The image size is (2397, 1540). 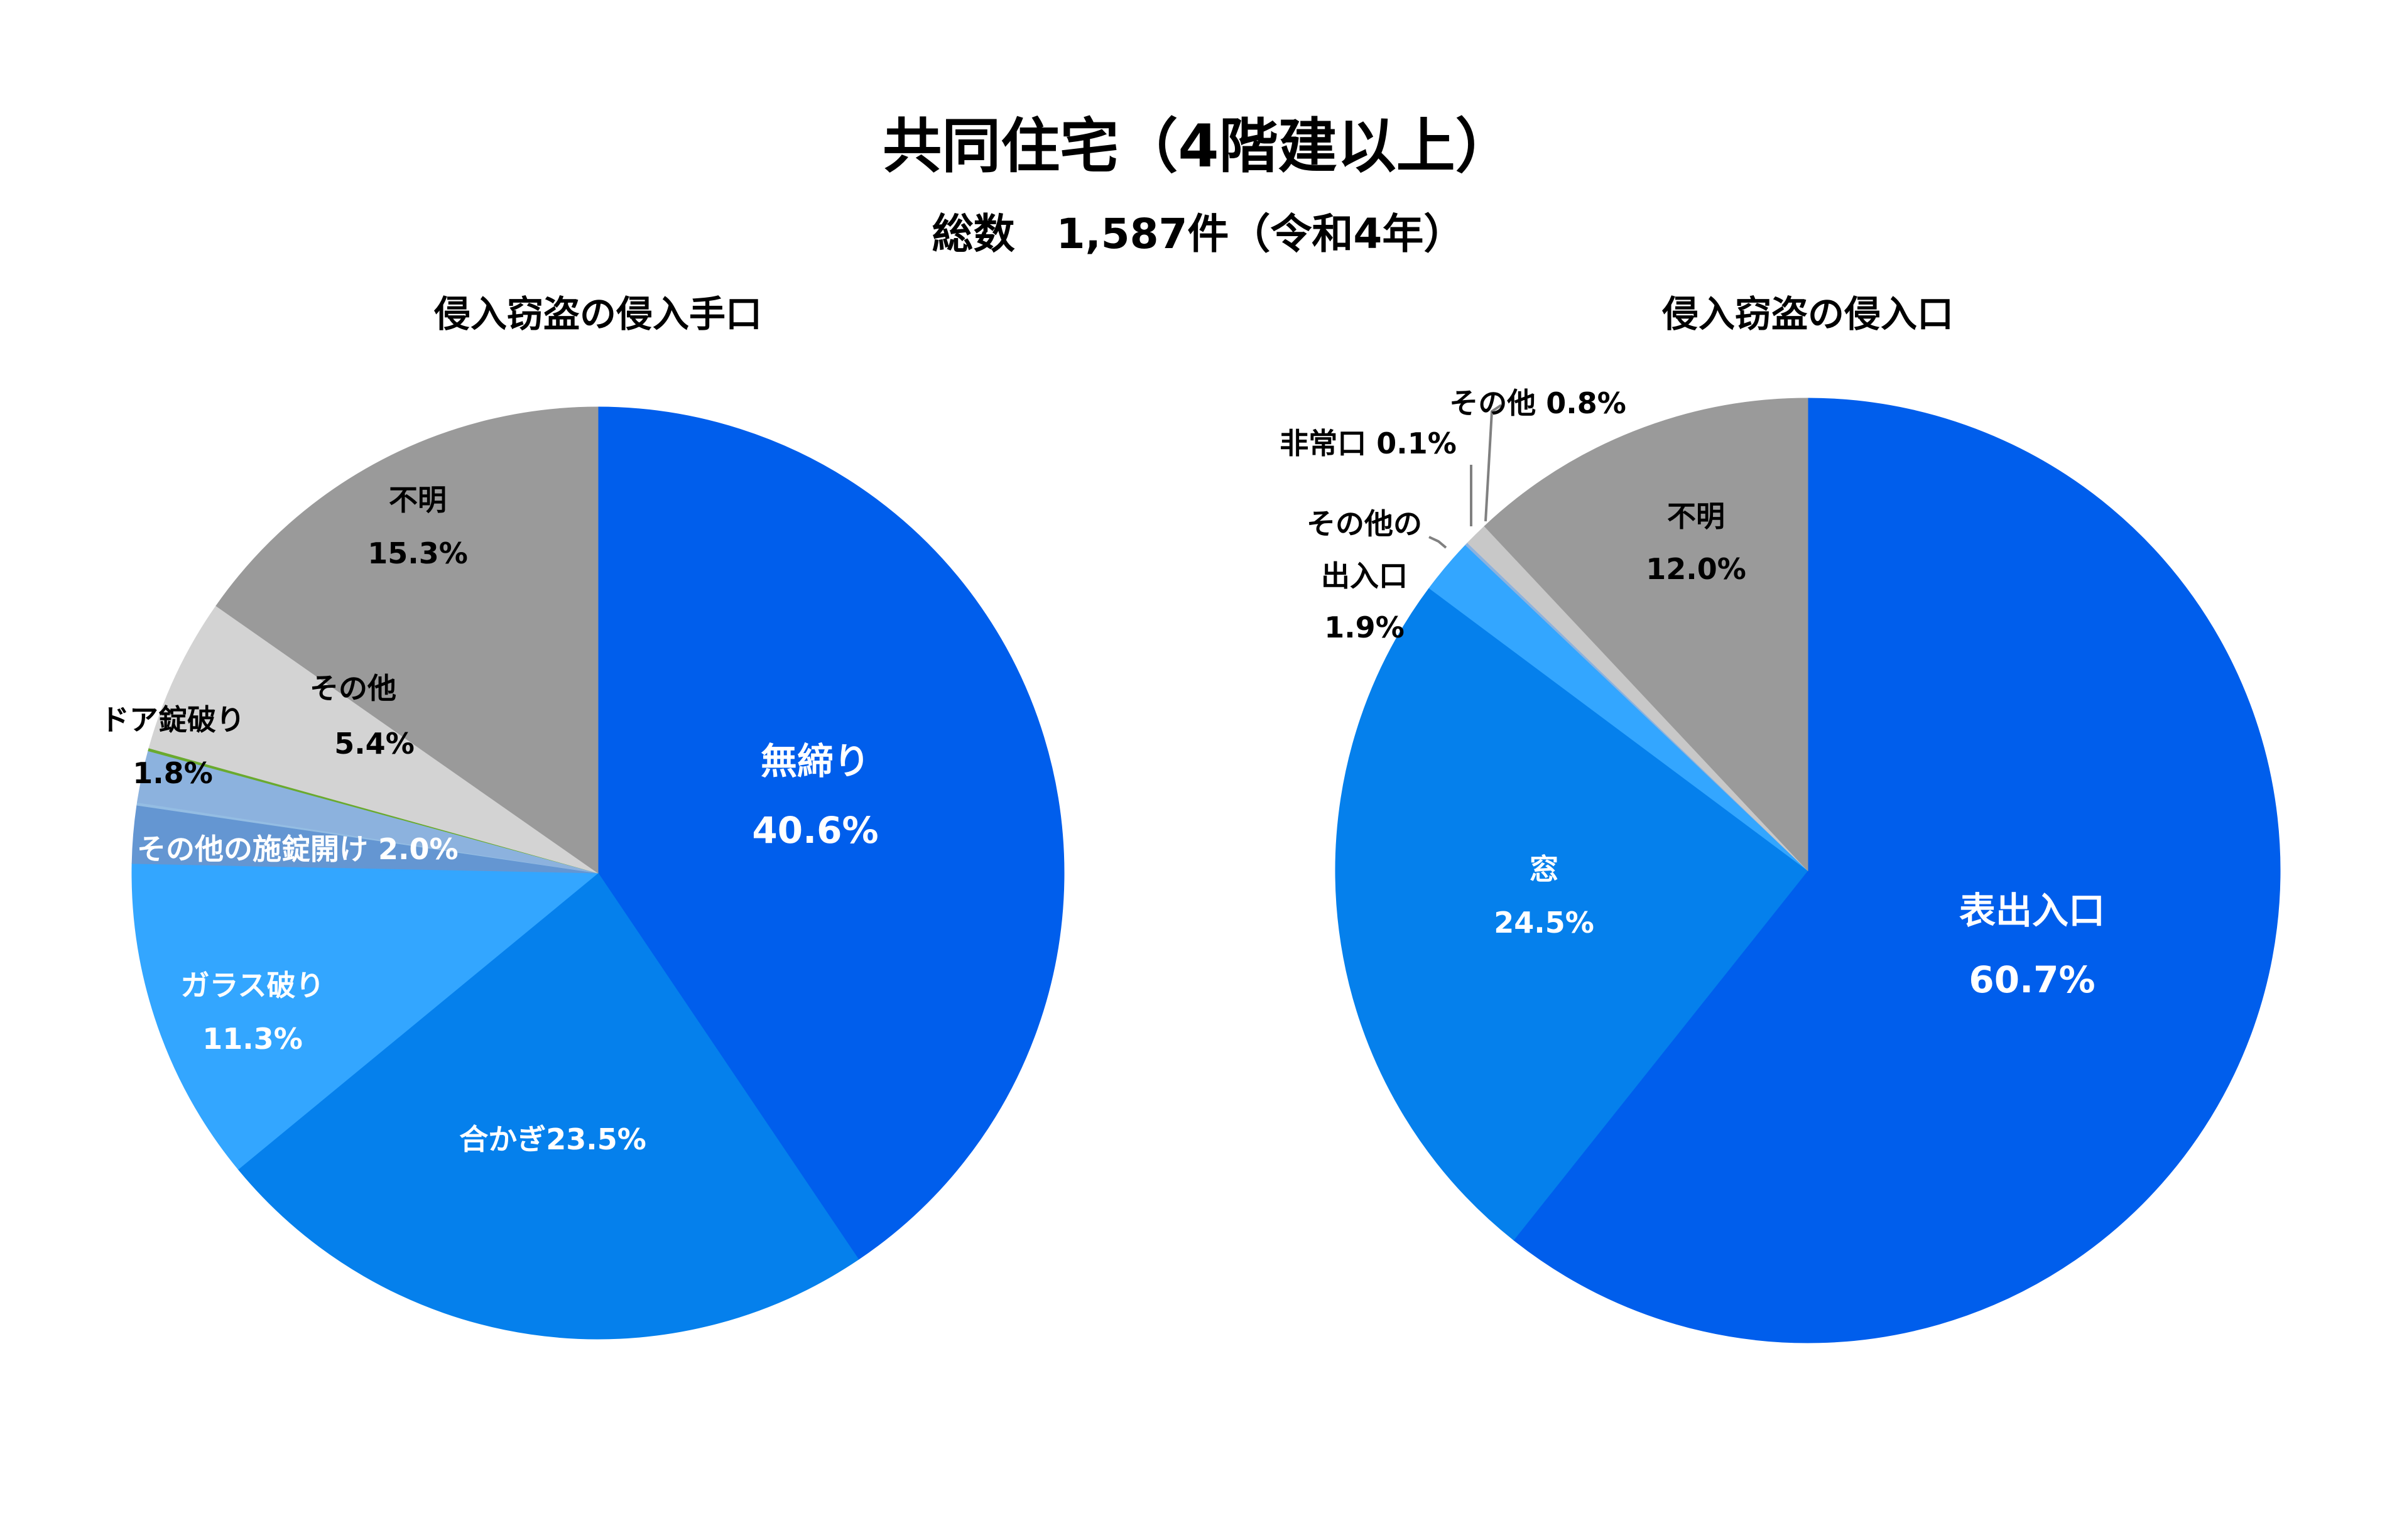 What do you see at coordinates (1544, 923) in the screenshot?
I see `value-window: 24.5%` at bounding box center [1544, 923].